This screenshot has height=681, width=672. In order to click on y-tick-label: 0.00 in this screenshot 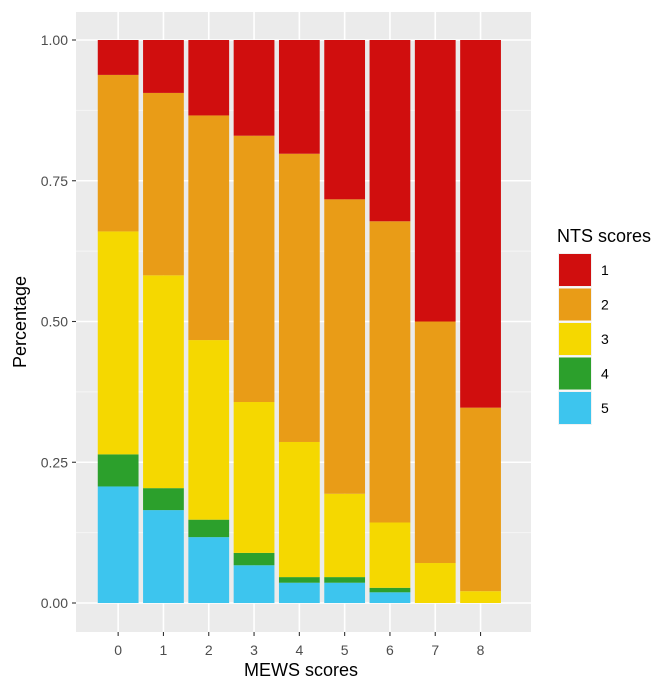, I will do `click(54, 603)`.